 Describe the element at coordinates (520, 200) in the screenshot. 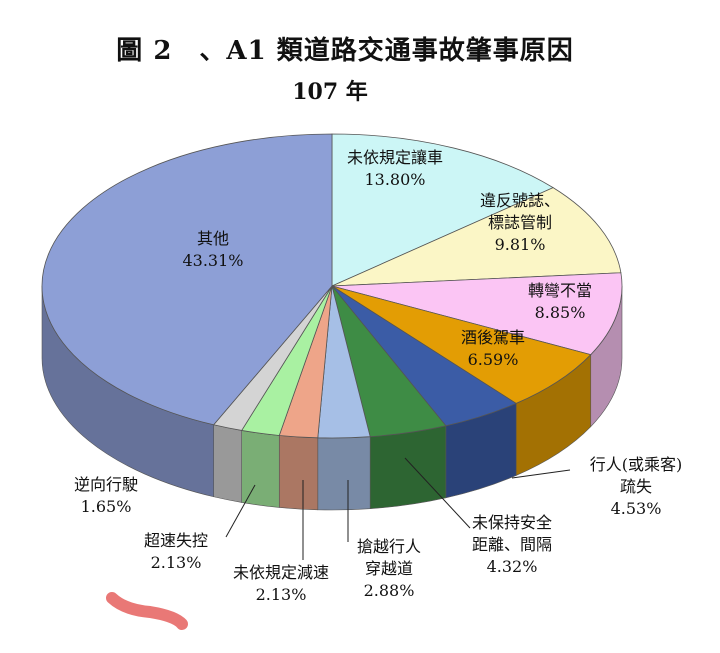

I see `slice-label-1: 違反號誌、` at that location.